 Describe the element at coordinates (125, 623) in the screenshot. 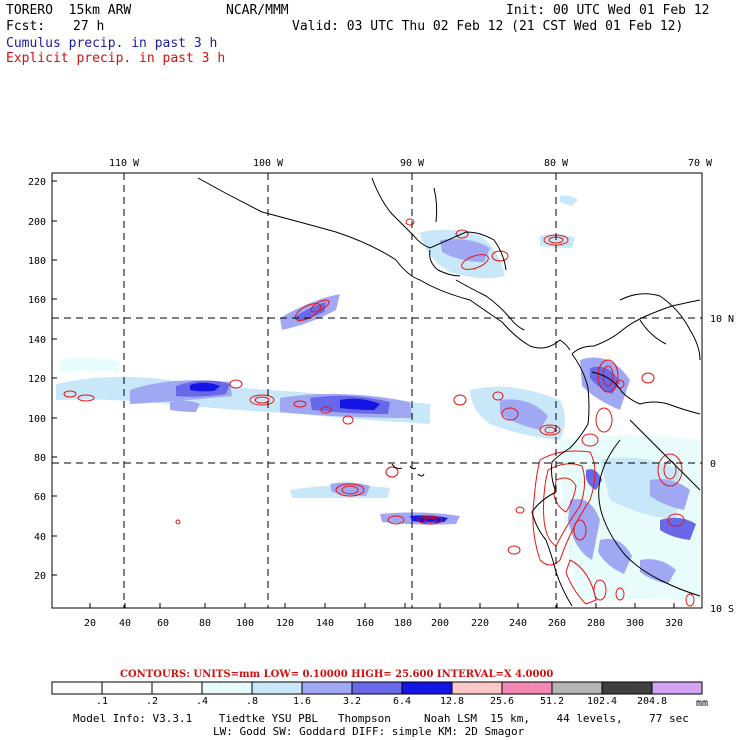

I see `bottom-tick-label: 40` at that location.